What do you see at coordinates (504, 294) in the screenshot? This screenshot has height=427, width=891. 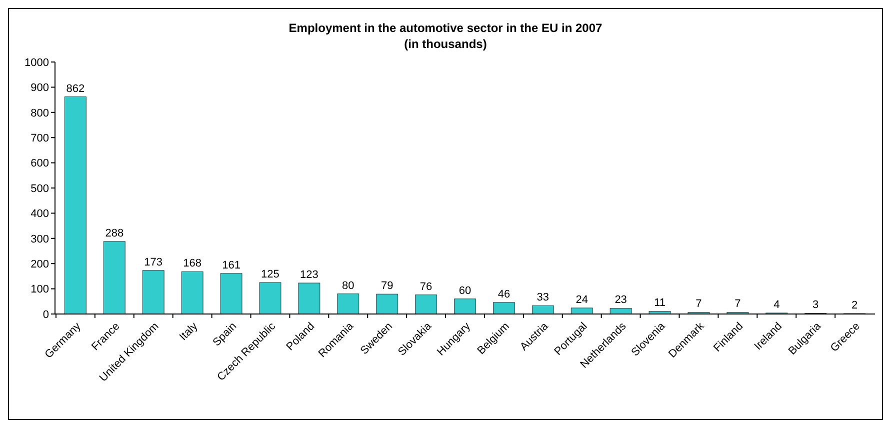 I see `data-label: 46` at bounding box center [504, 294].